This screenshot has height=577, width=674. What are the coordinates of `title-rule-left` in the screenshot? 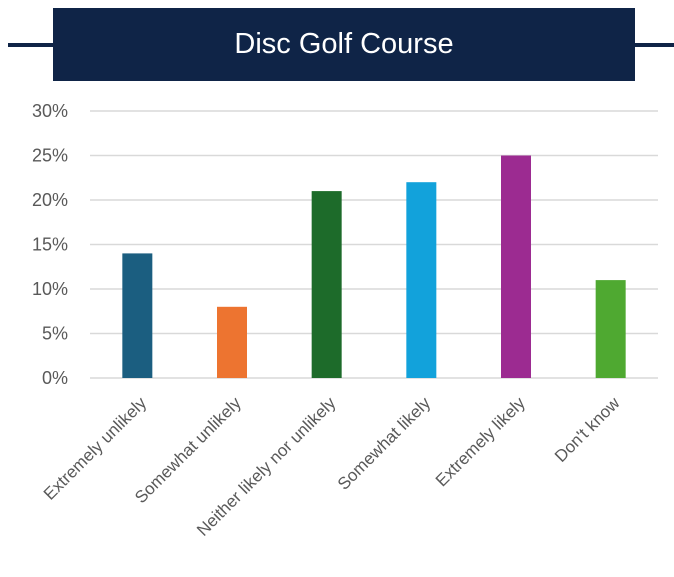 It's located at (32, 45).